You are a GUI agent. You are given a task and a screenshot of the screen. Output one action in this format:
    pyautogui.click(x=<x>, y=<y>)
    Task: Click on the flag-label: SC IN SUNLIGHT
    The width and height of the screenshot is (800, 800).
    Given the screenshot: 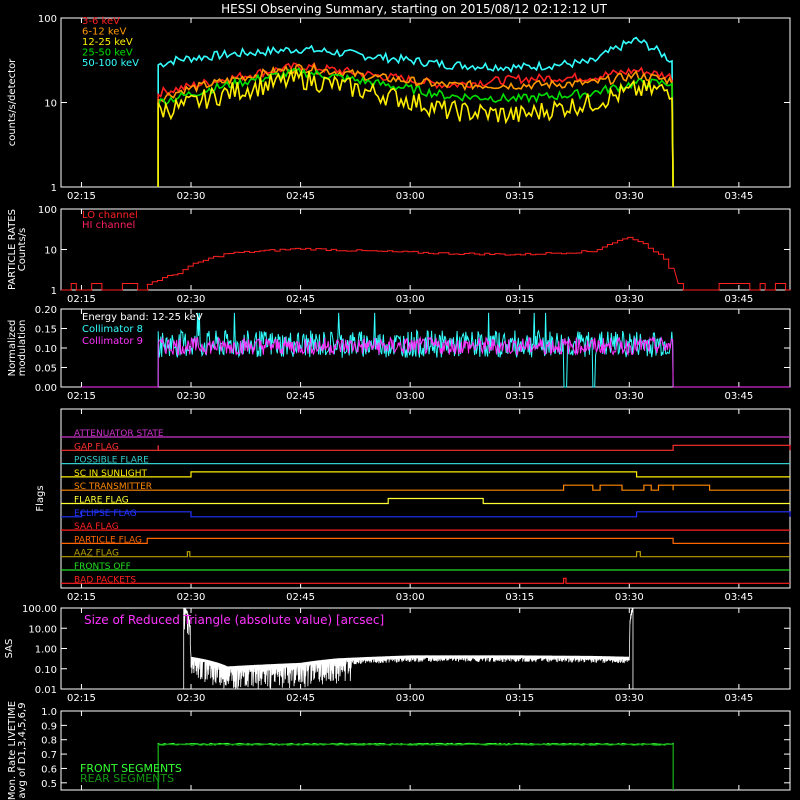 What is the action you would take?
    pyautogui.click(x=111, y=474)
    